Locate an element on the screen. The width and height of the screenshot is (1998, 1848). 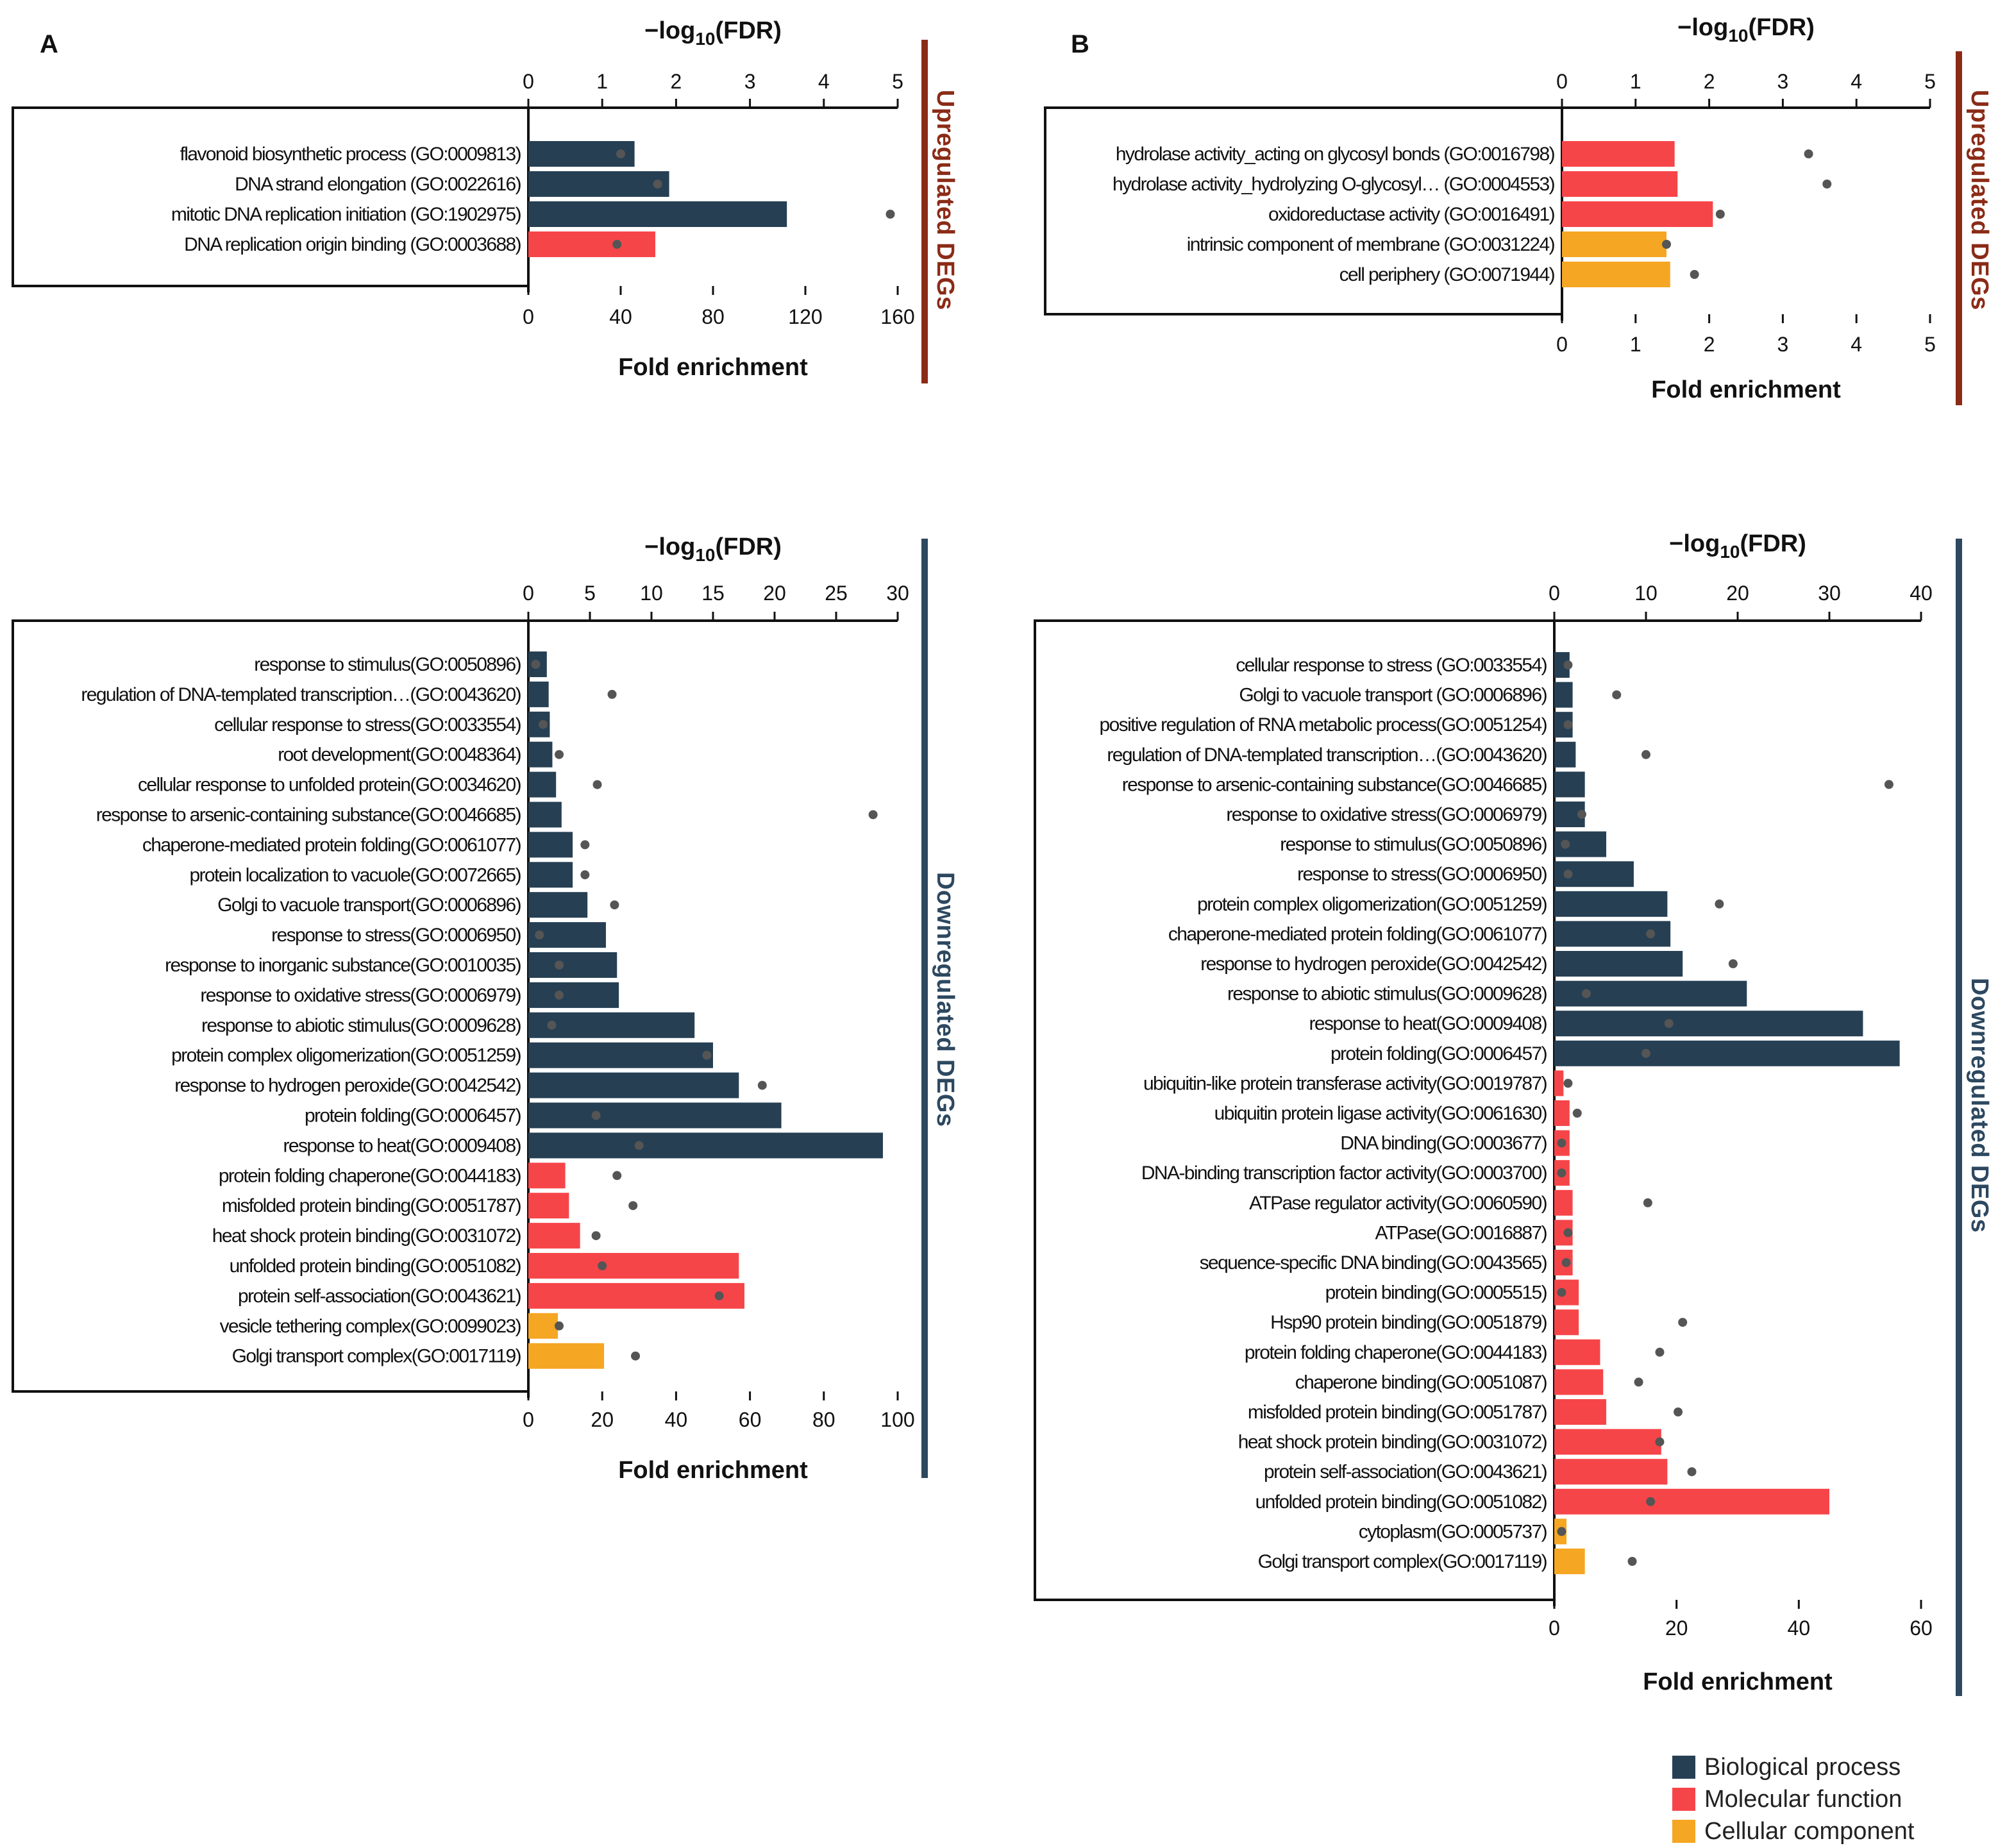
a-up-top-axis-title: −log10(FDR) is located at coordinates (713, 33).